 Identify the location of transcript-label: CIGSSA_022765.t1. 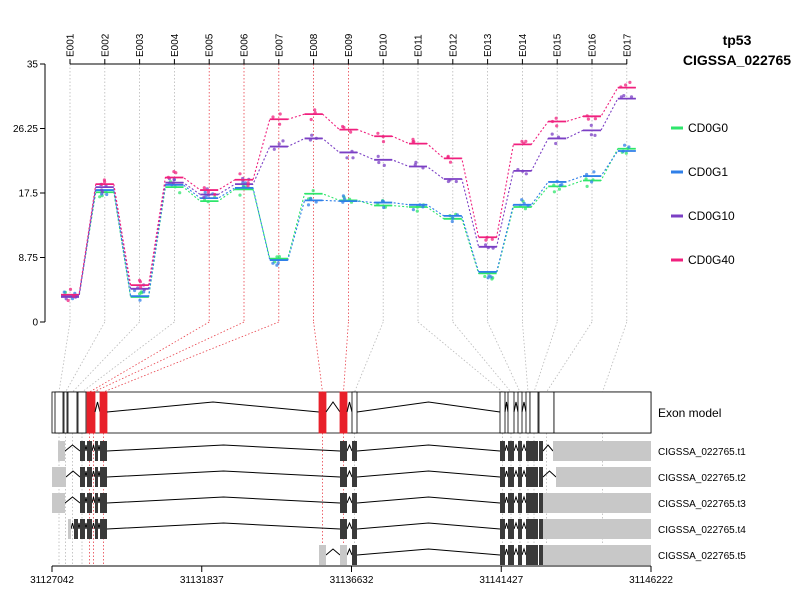
(702, 452).